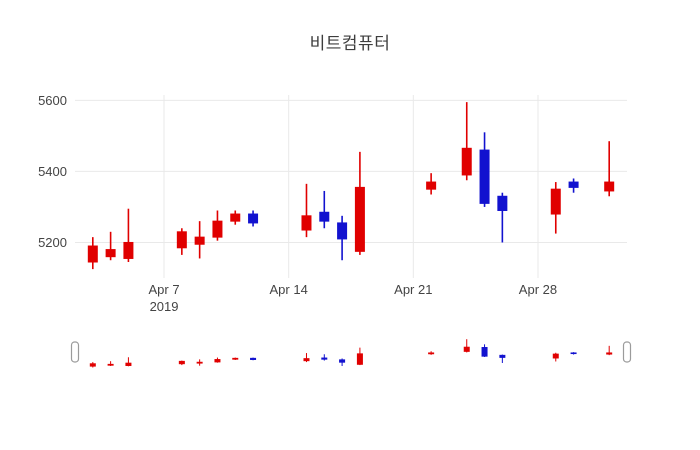  What do you see at coordinates (289, 289) in the screenshot?
I see `x-tick-label: Apr 14` at bounding box center [289, 289].